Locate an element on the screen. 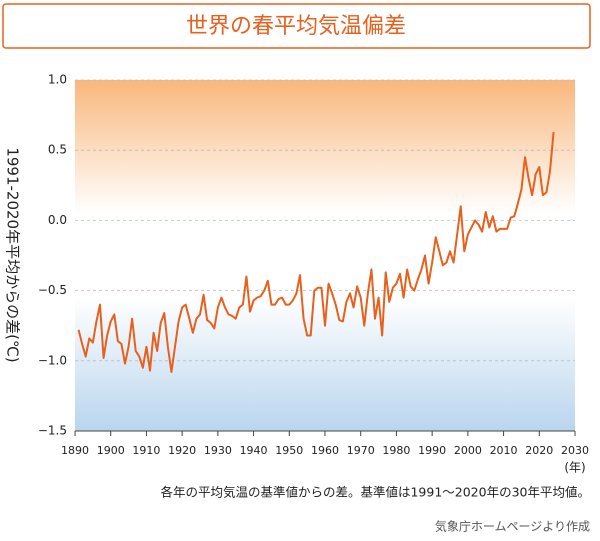  x-tick-label: 1990 is located at coordinates (432, 450).